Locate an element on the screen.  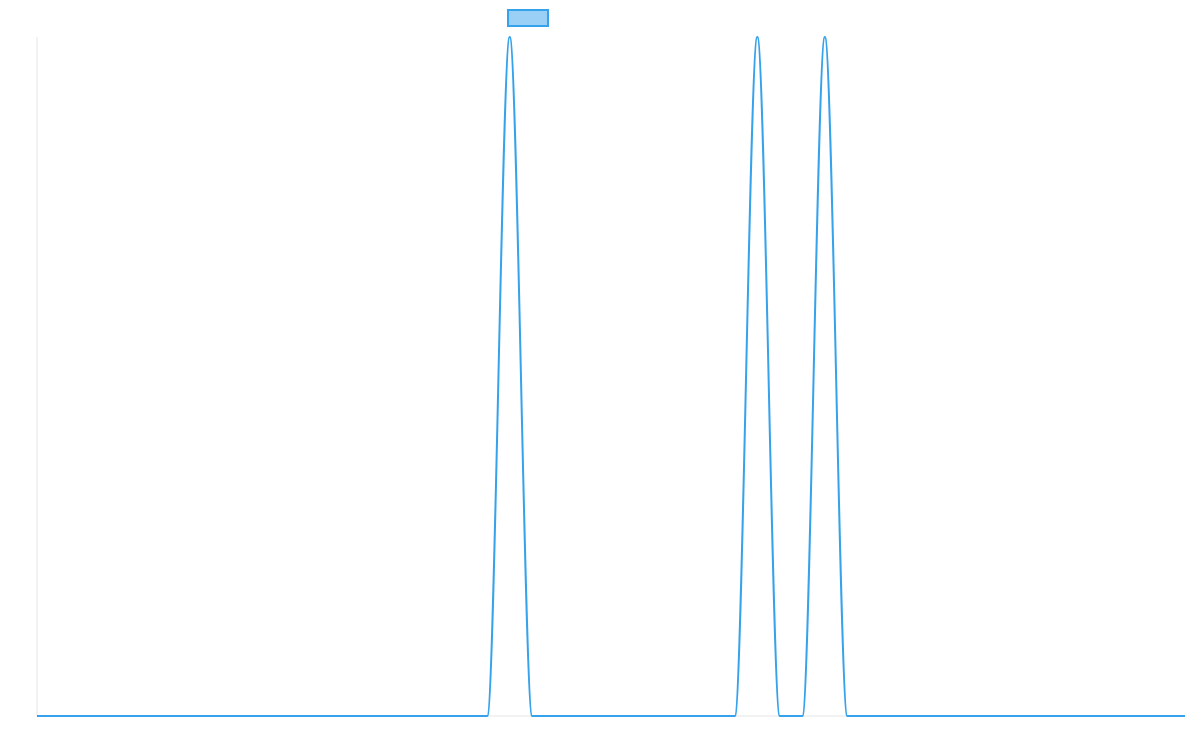
legend is located at coordinates (528, 18).